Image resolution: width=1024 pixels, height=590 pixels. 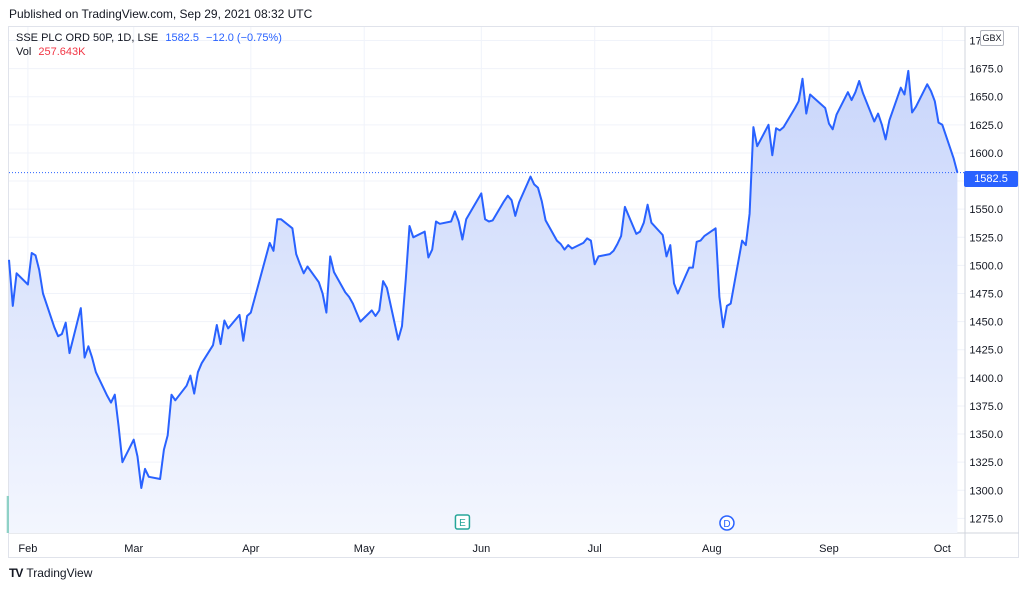 What do you see at coordinates (986, 519) in the screenshot?
I see `y-tick-label: 1275.0` at bounding box center [986, 519].